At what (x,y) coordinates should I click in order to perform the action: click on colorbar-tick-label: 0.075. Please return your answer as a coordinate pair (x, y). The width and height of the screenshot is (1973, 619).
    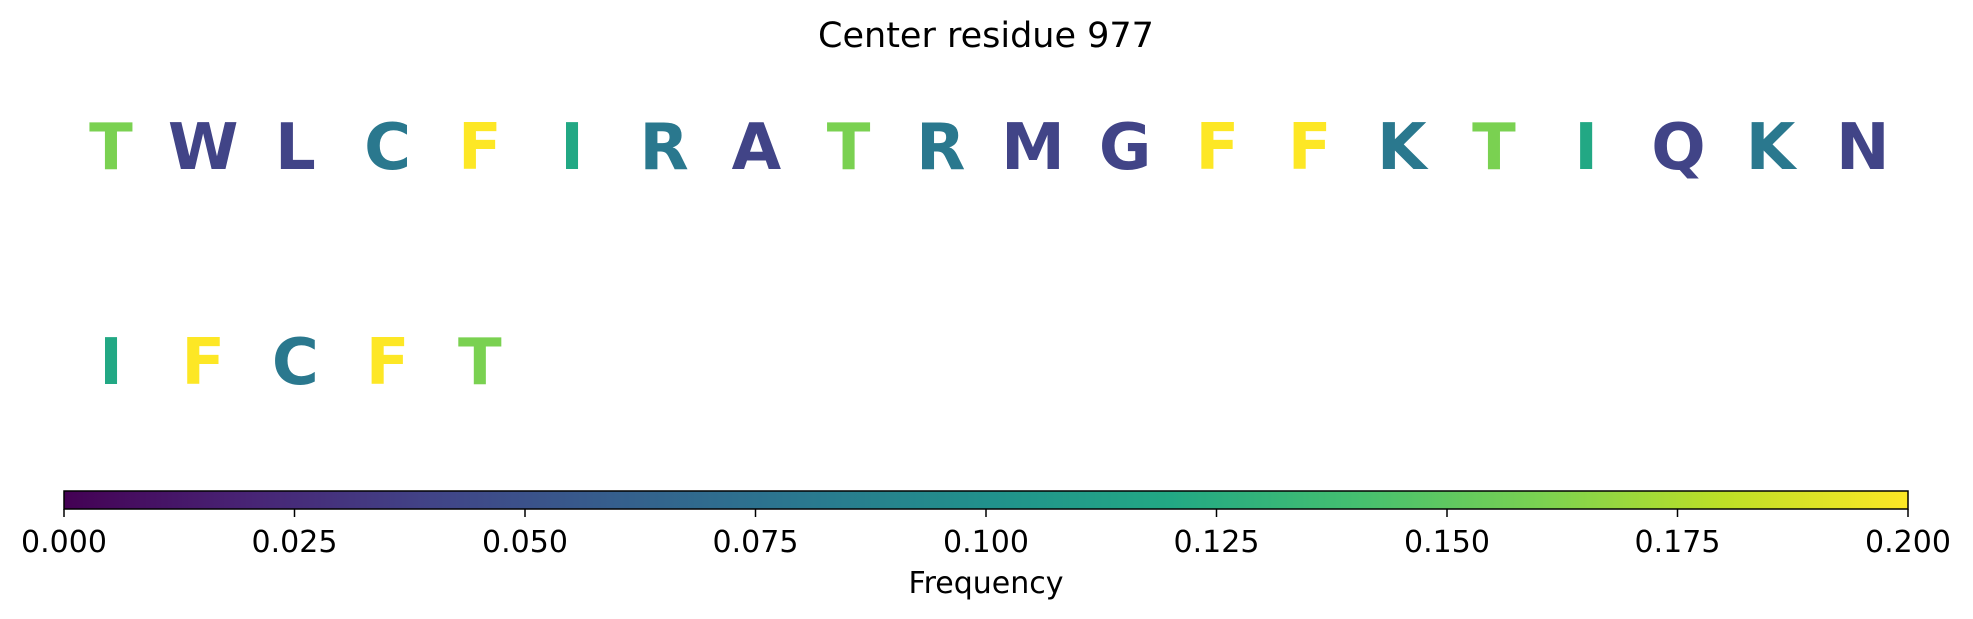
    Looking at the image, I should click on (756, 542).